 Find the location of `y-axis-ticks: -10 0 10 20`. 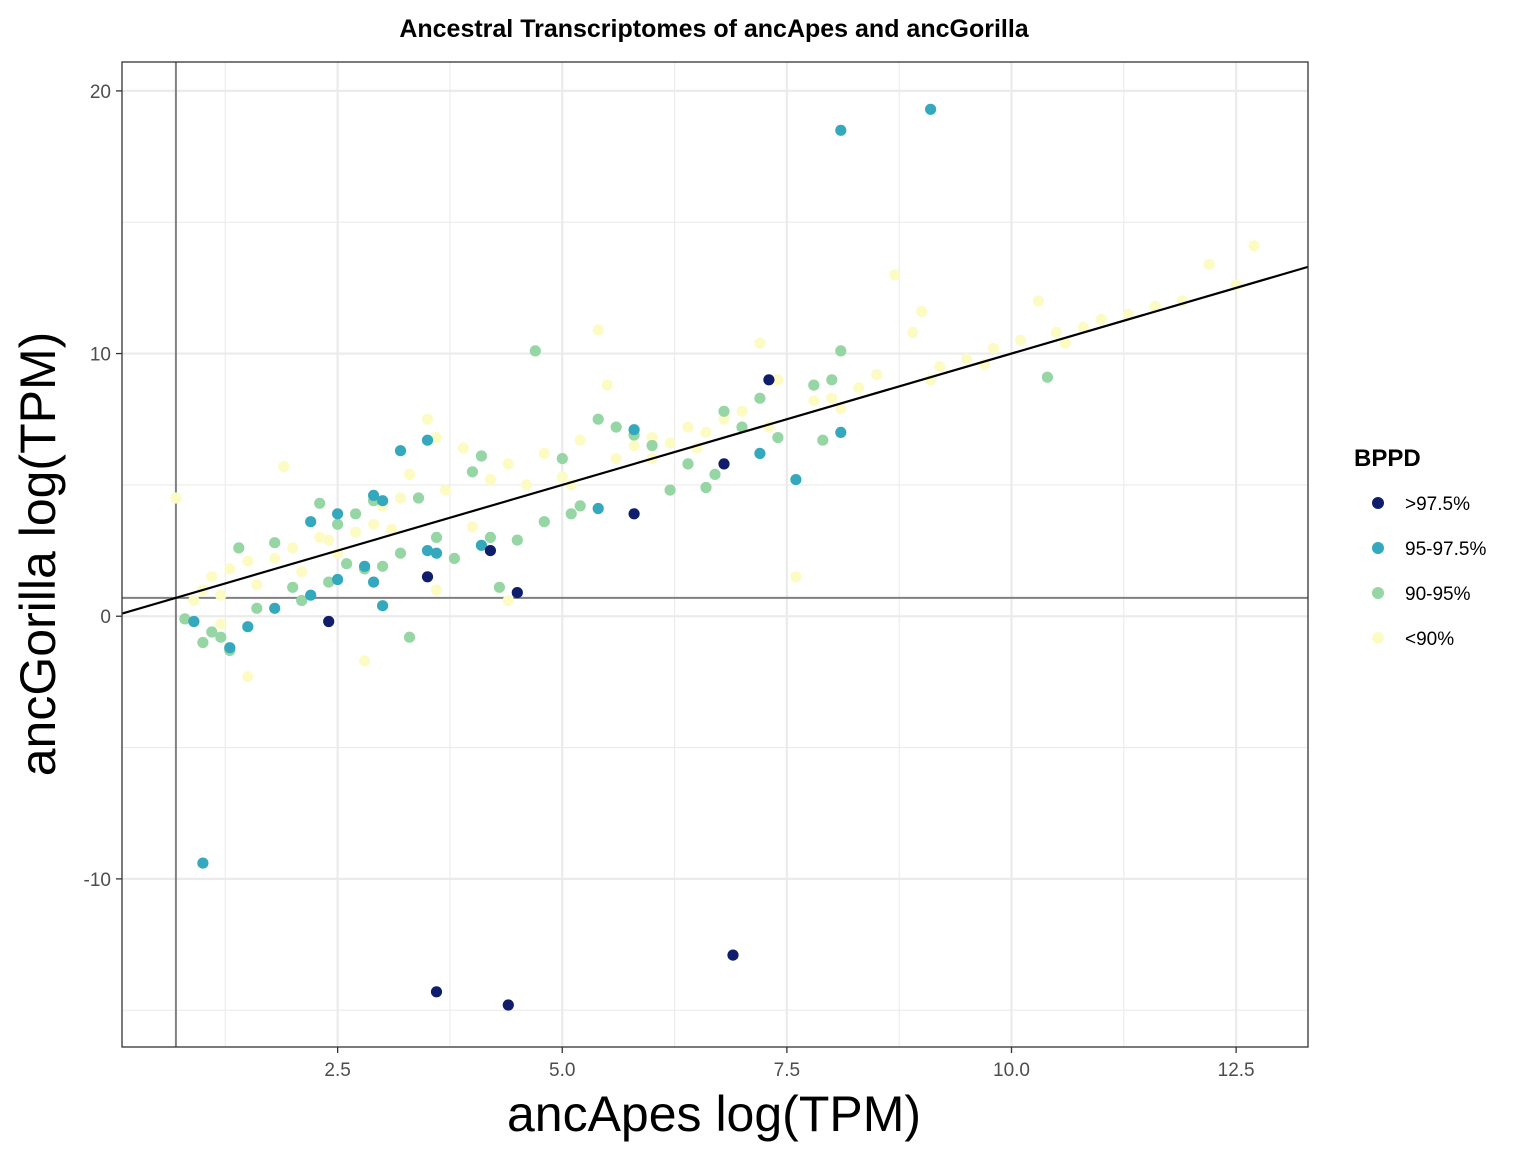

y-axis-ticks: -10 0 10 20 is located at coordinates (103, 486).